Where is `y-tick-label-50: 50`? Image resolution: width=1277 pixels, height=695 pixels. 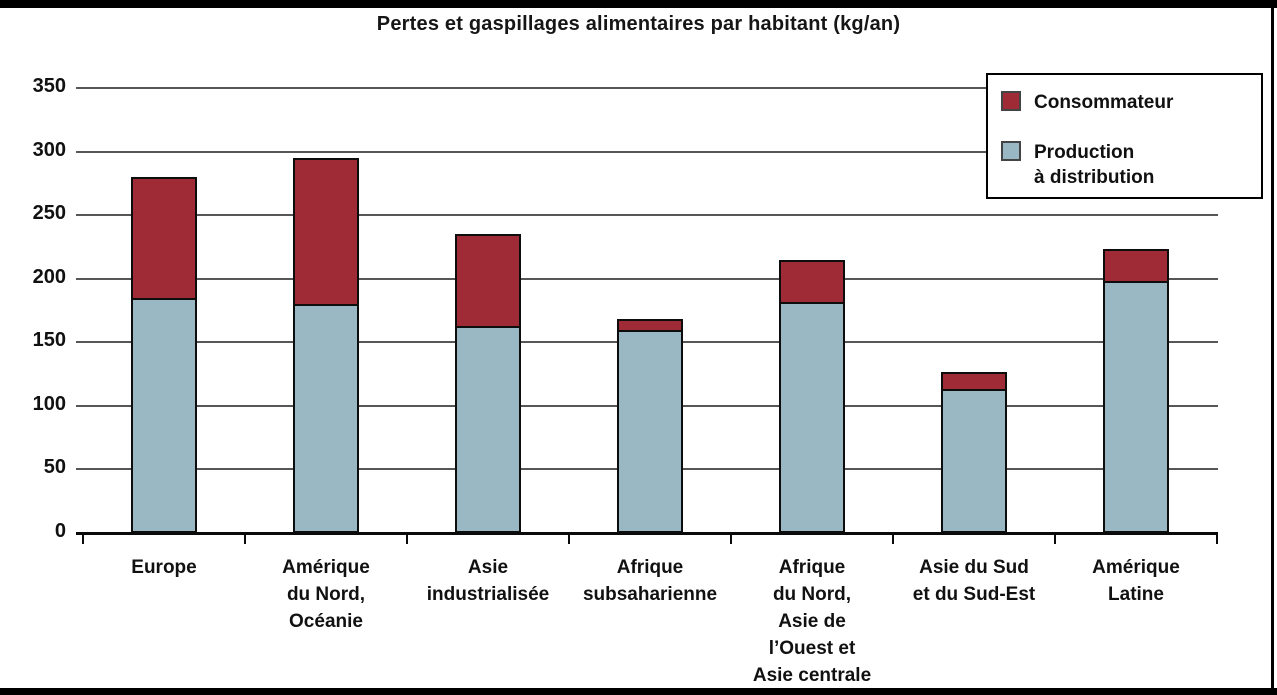
y-tick-label-50: 50 is located at coordinates (54, 467).